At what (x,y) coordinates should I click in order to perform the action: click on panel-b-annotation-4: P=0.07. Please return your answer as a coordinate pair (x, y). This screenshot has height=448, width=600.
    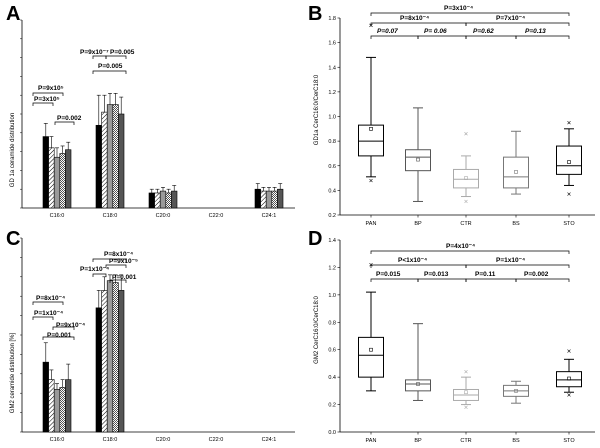
    Looking at the image, I should click on (387, 31).